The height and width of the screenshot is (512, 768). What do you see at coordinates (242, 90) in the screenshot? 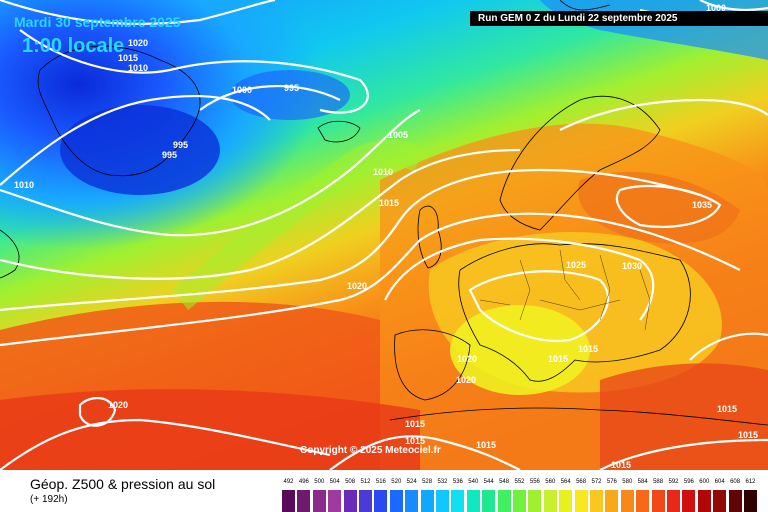
I see `isobar-label: 1000` at bounding box center [242, 90].